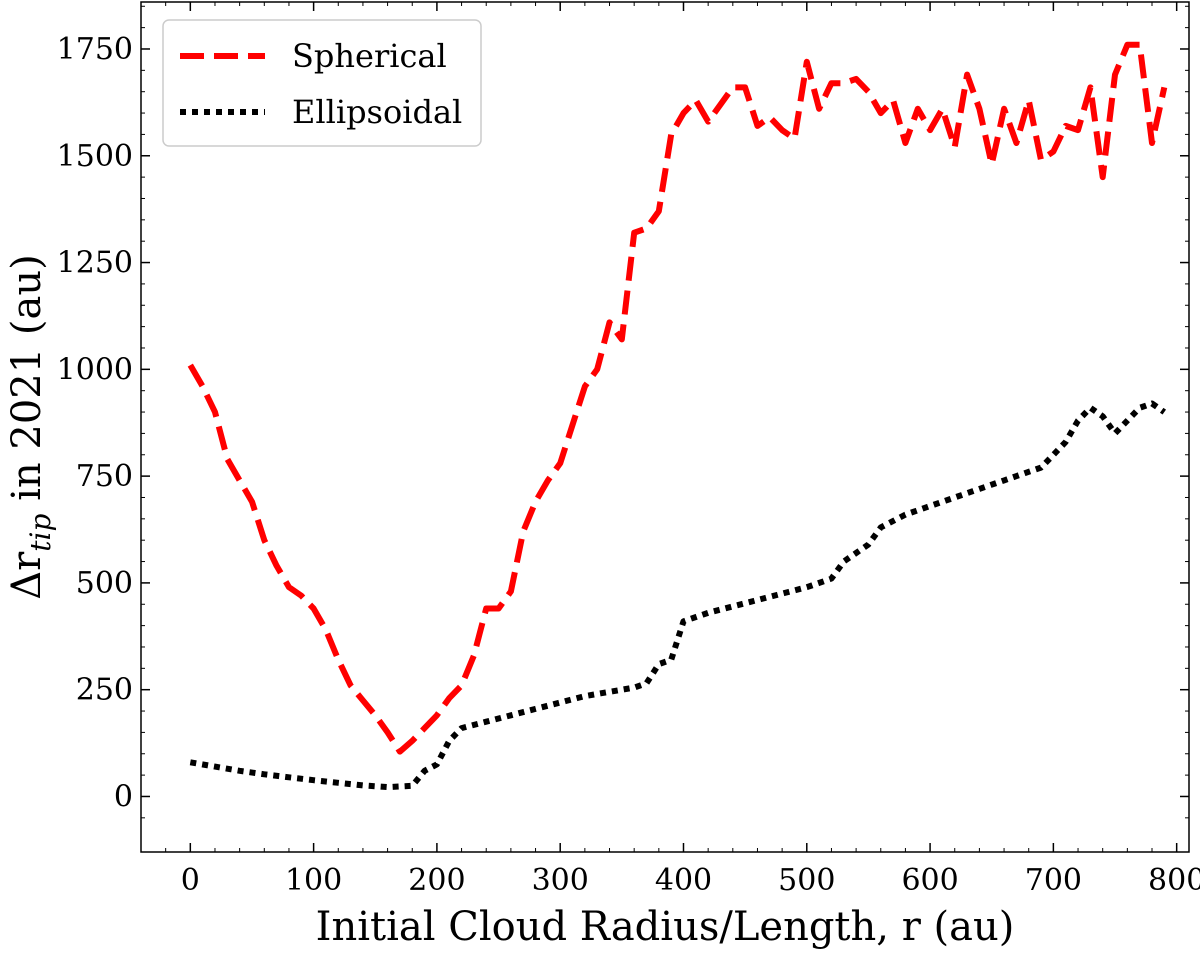 This screenshot has height=954, width=1200. Describe the element at coordinates (190, 880) in the screenshot. I see `x-tick-label-0: 0` at that location.